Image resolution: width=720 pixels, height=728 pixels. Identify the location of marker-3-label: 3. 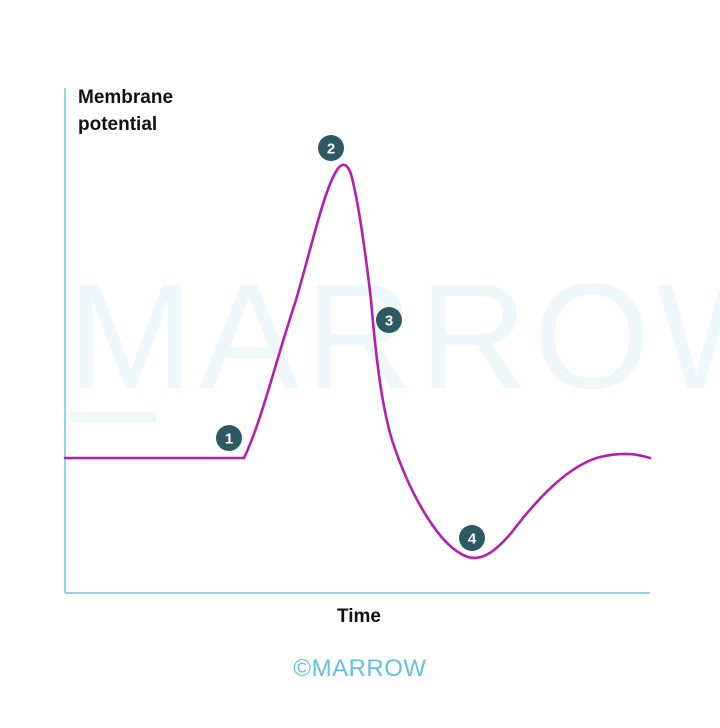
(389, 321).